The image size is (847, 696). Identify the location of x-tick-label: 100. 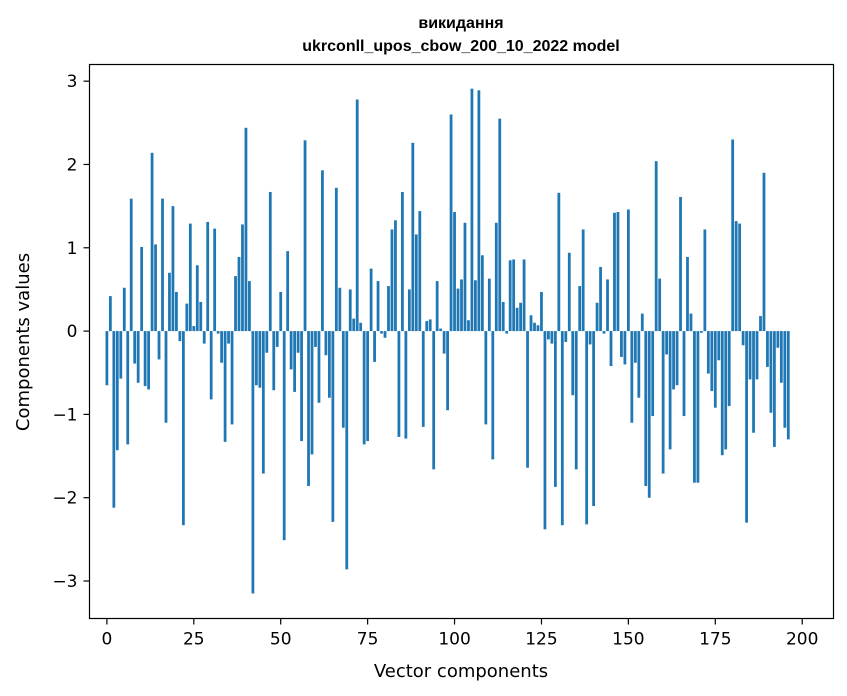
(454, 640).